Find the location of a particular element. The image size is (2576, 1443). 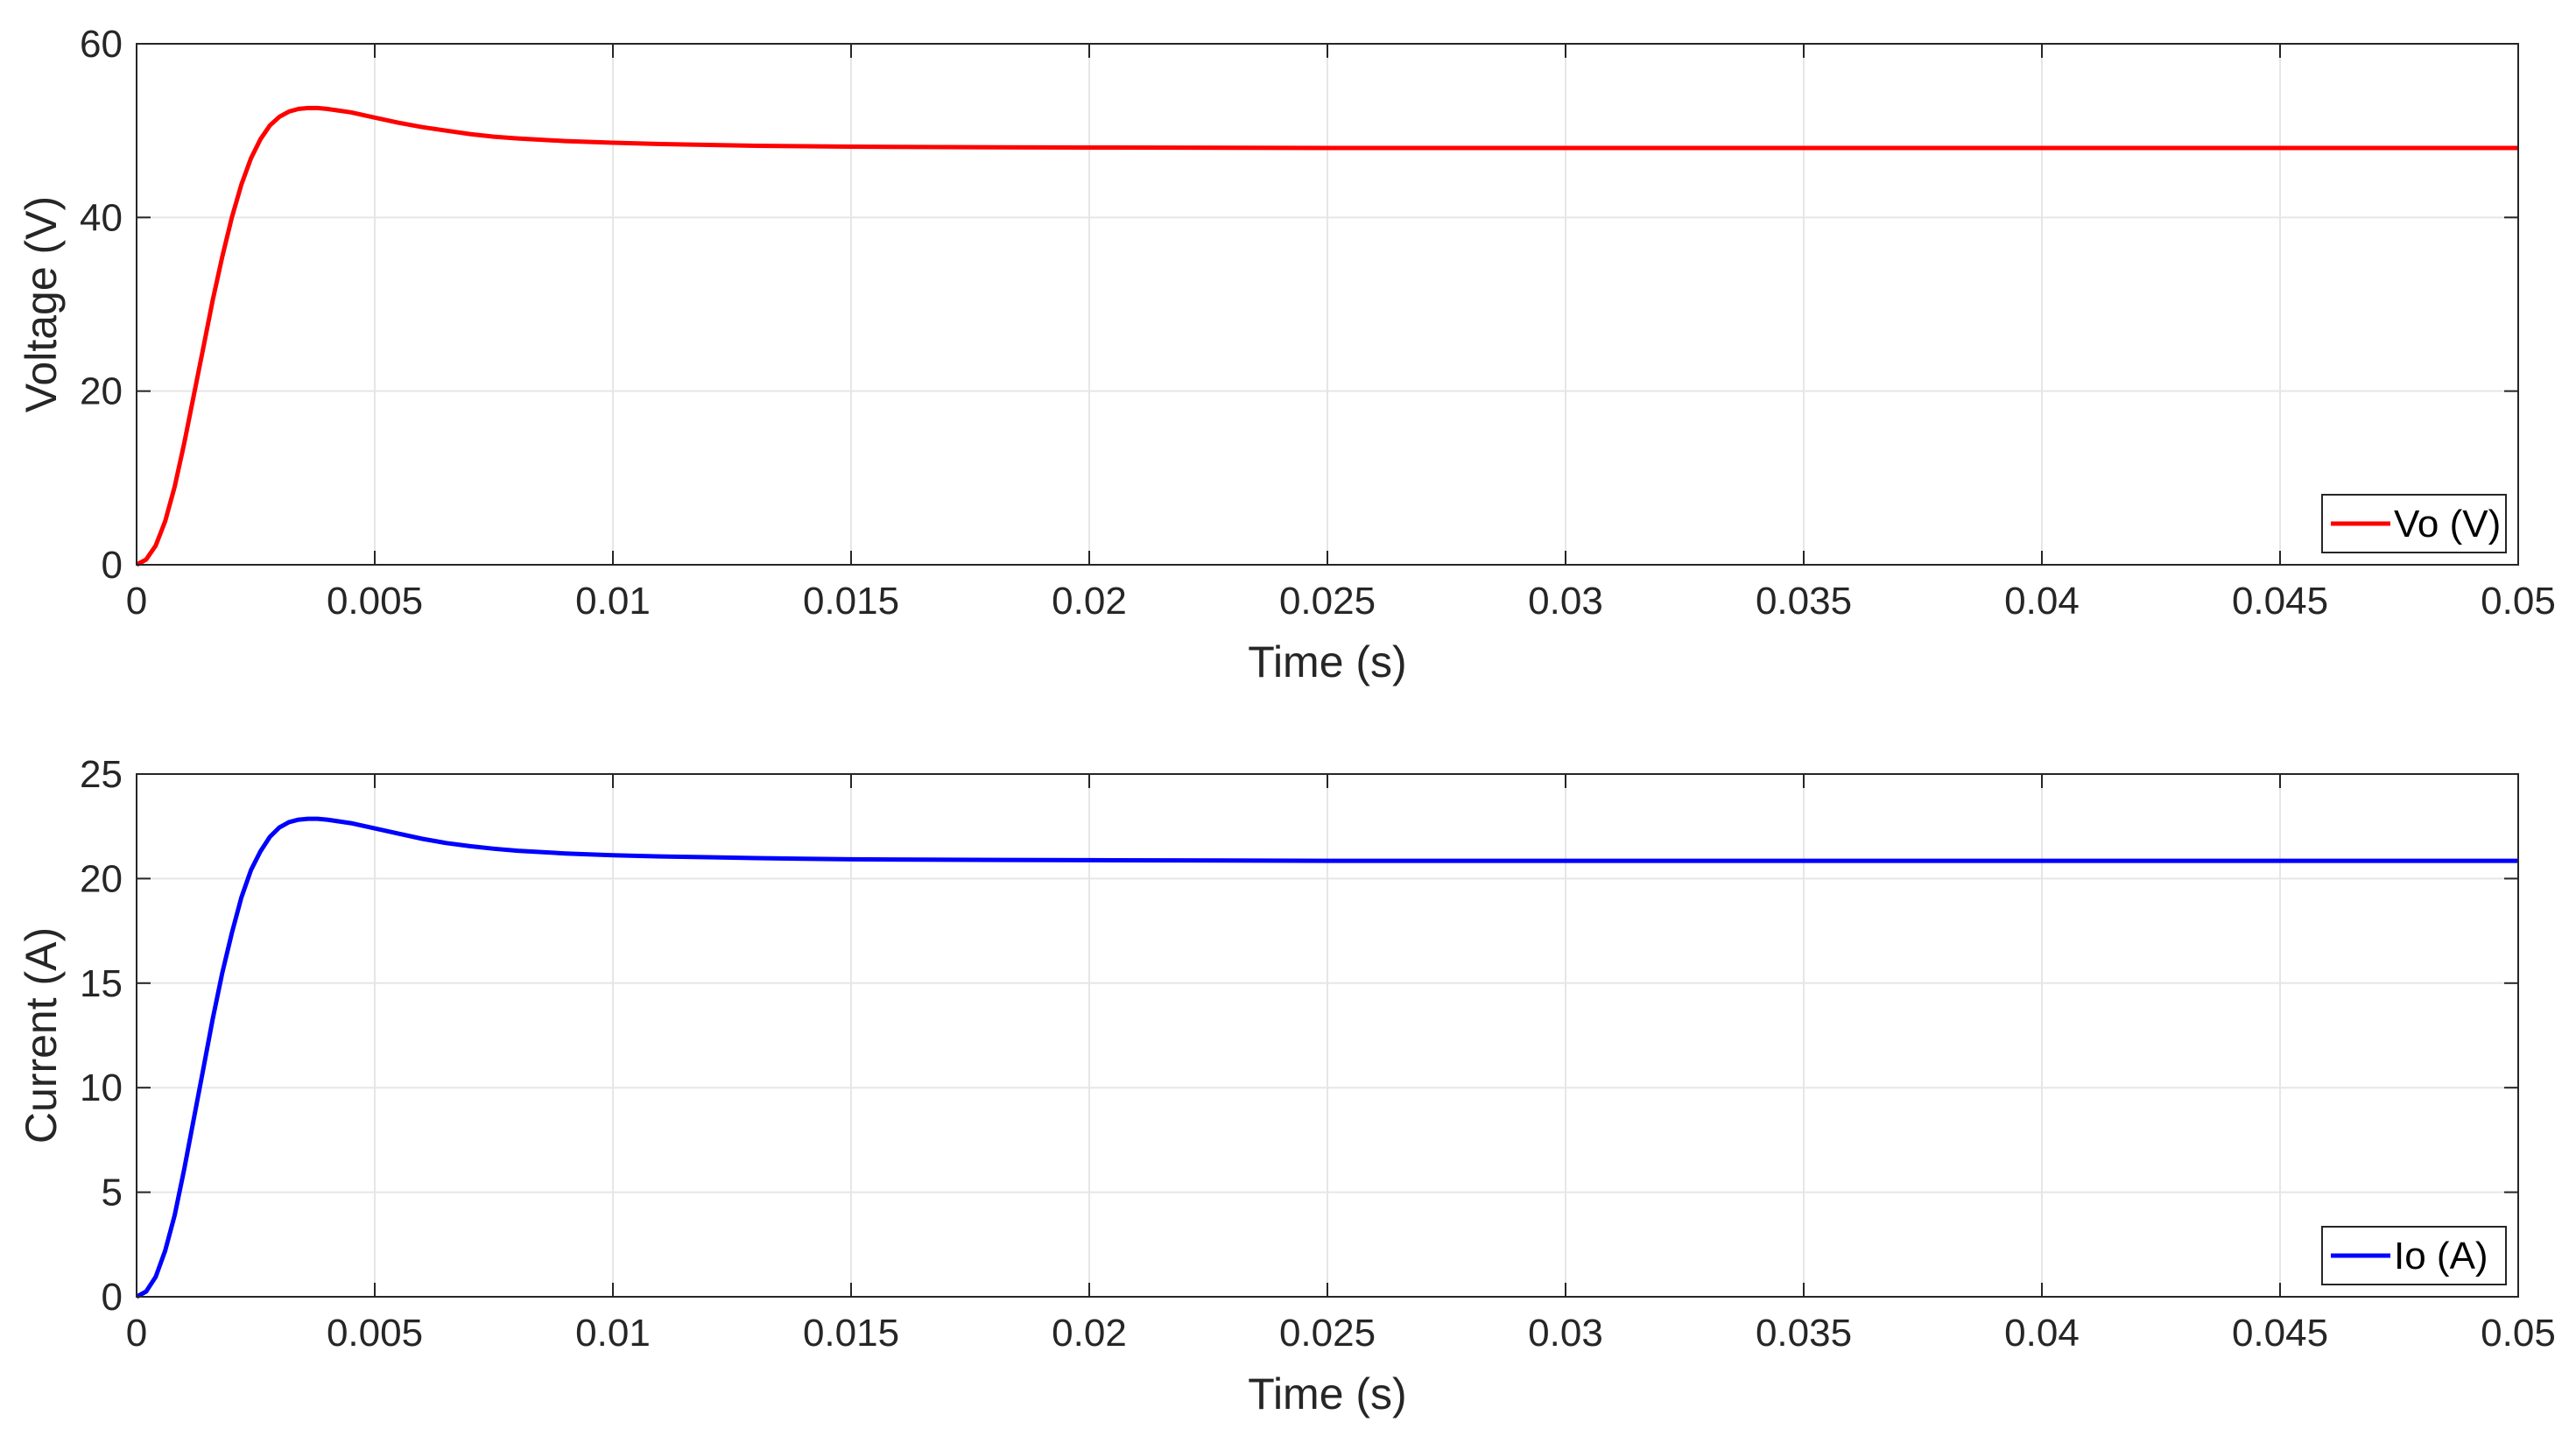

legend-label: Io (A) is located at coordinates (2441, 1256).